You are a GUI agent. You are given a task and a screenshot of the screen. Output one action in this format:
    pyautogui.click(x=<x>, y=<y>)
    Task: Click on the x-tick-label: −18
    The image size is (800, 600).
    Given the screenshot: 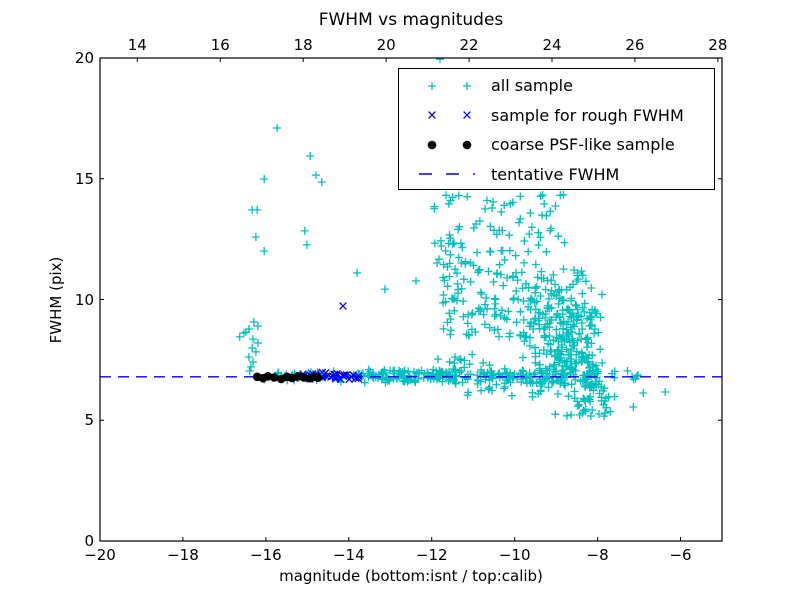 What is the action you would take?
    pyautogui.click(x=183, y=555)
    